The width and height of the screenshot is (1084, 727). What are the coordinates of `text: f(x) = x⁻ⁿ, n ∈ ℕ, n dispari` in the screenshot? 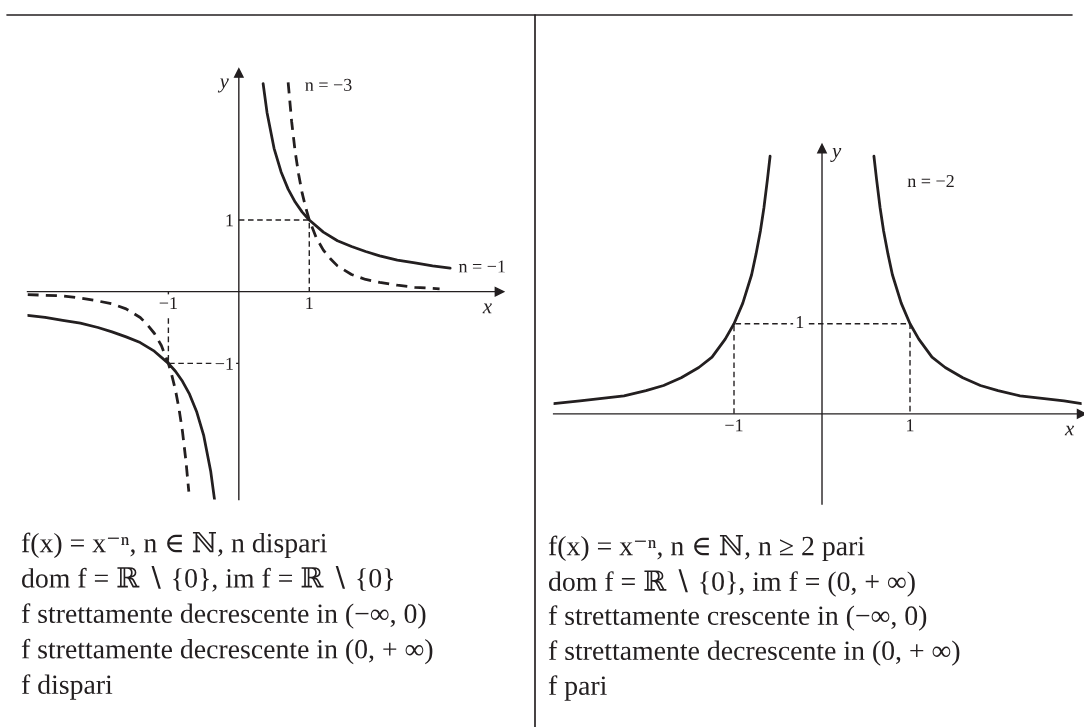 It's located at (174, 545).